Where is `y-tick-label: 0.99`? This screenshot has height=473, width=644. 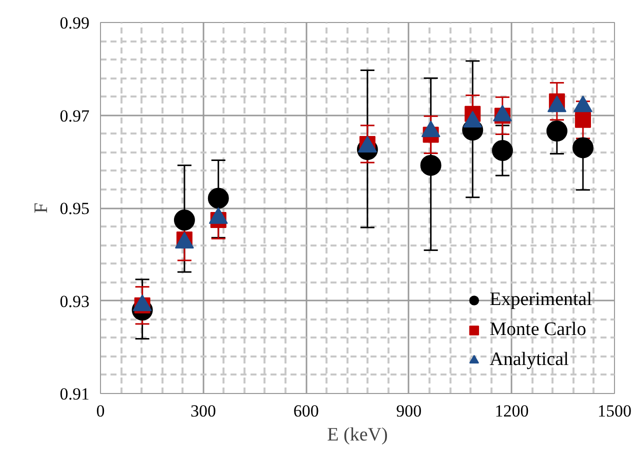
y-tick-label: 0.99 is located at coordinates (75, 23).